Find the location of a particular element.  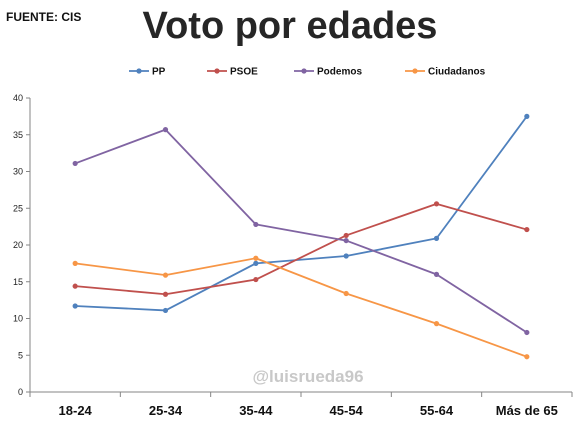

source-label: FUENTE: CIS is located at coordinates (43, 17).